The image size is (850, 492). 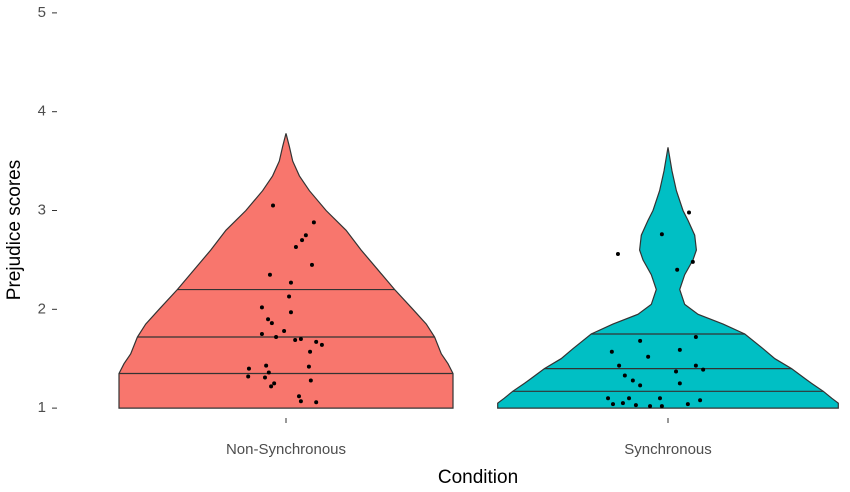 What do you see at coordinates (42, 209) in the screenshot?
I see `y-tick-label: 3` at bounding box center [42, 209].